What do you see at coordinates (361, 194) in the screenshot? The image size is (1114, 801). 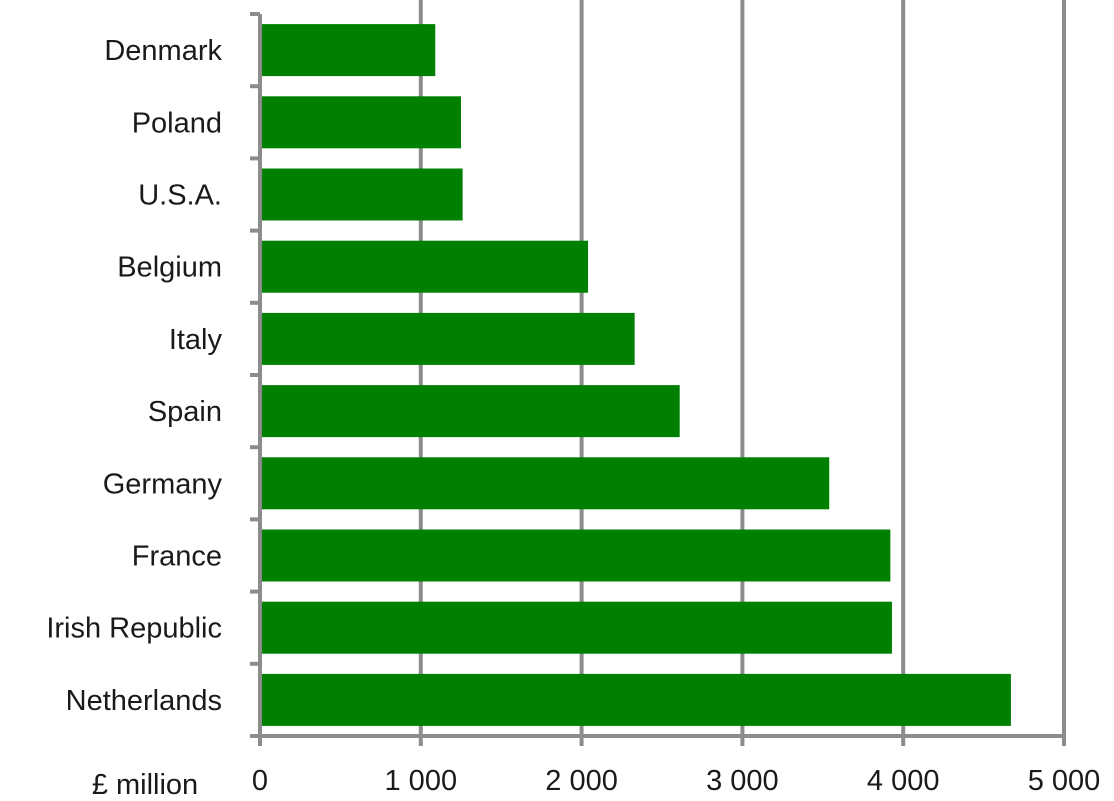 I see `bar-u-s-a` at bounding box center [361, 194].